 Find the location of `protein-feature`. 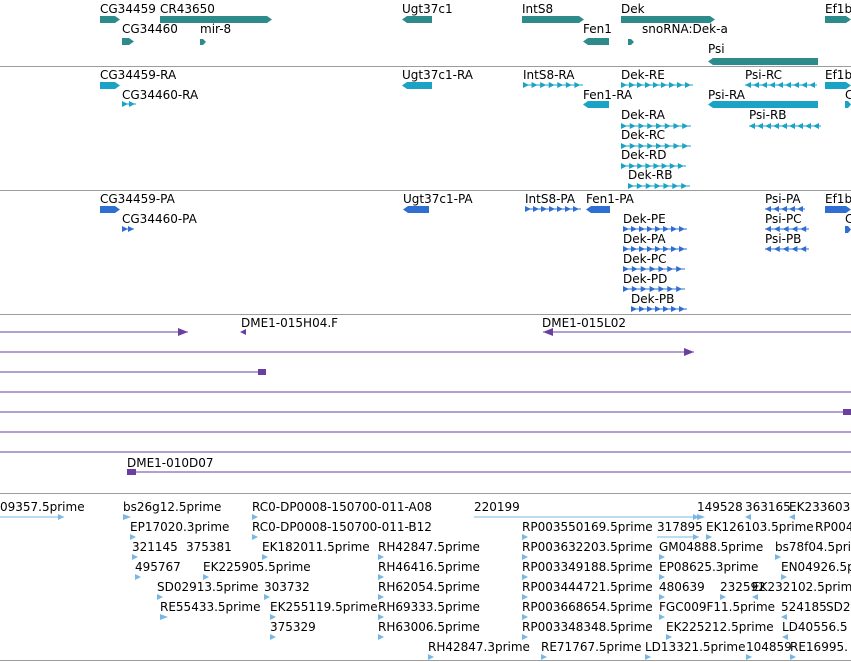

protein-feature is located at coordinates (416, 209).